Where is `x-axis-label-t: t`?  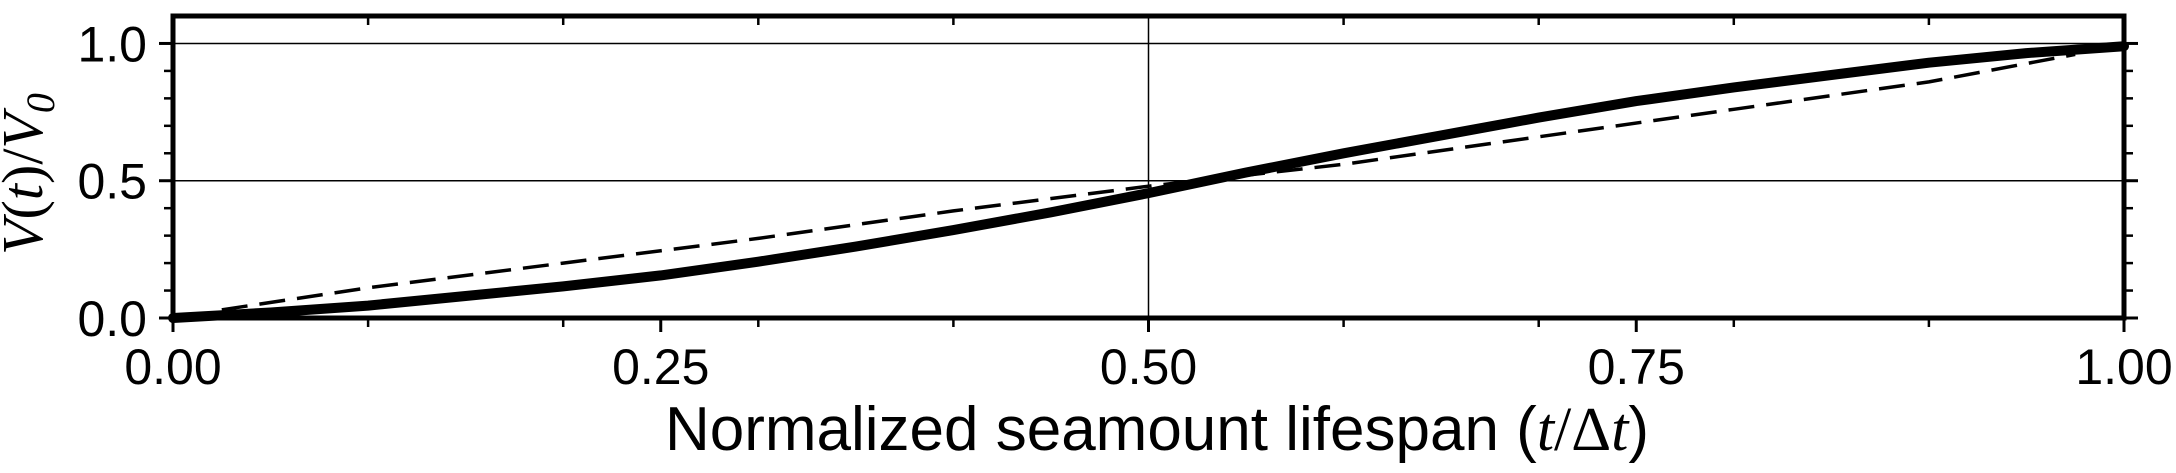 x-axis-label-t: t is located at coordinates (1546, 430).